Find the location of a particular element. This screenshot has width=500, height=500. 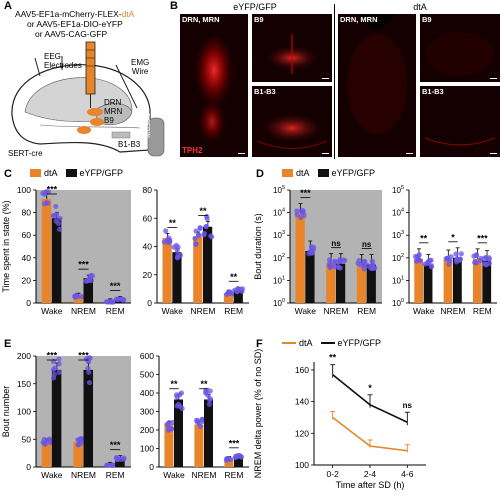

tile-eyfp-b1b3-label: B1-B3 is located at coordinates (265, 91).